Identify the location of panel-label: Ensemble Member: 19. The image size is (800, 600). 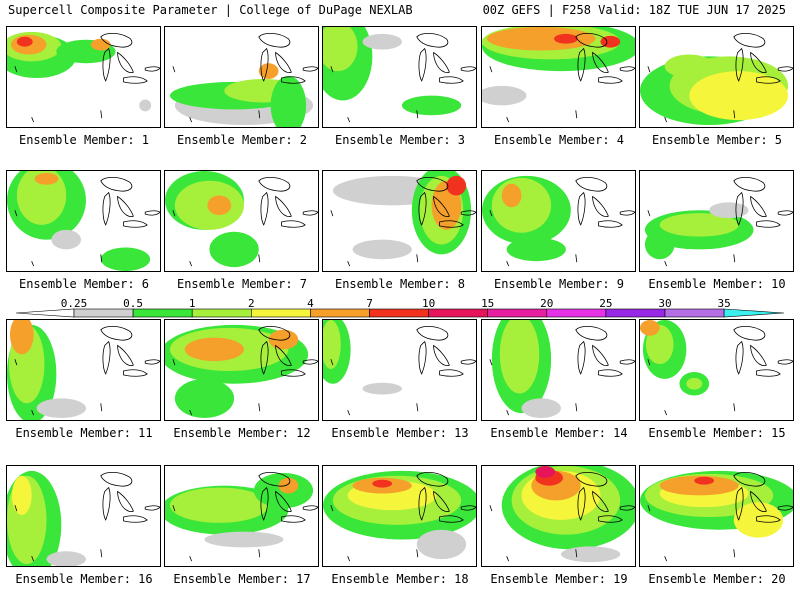
(559, 579).